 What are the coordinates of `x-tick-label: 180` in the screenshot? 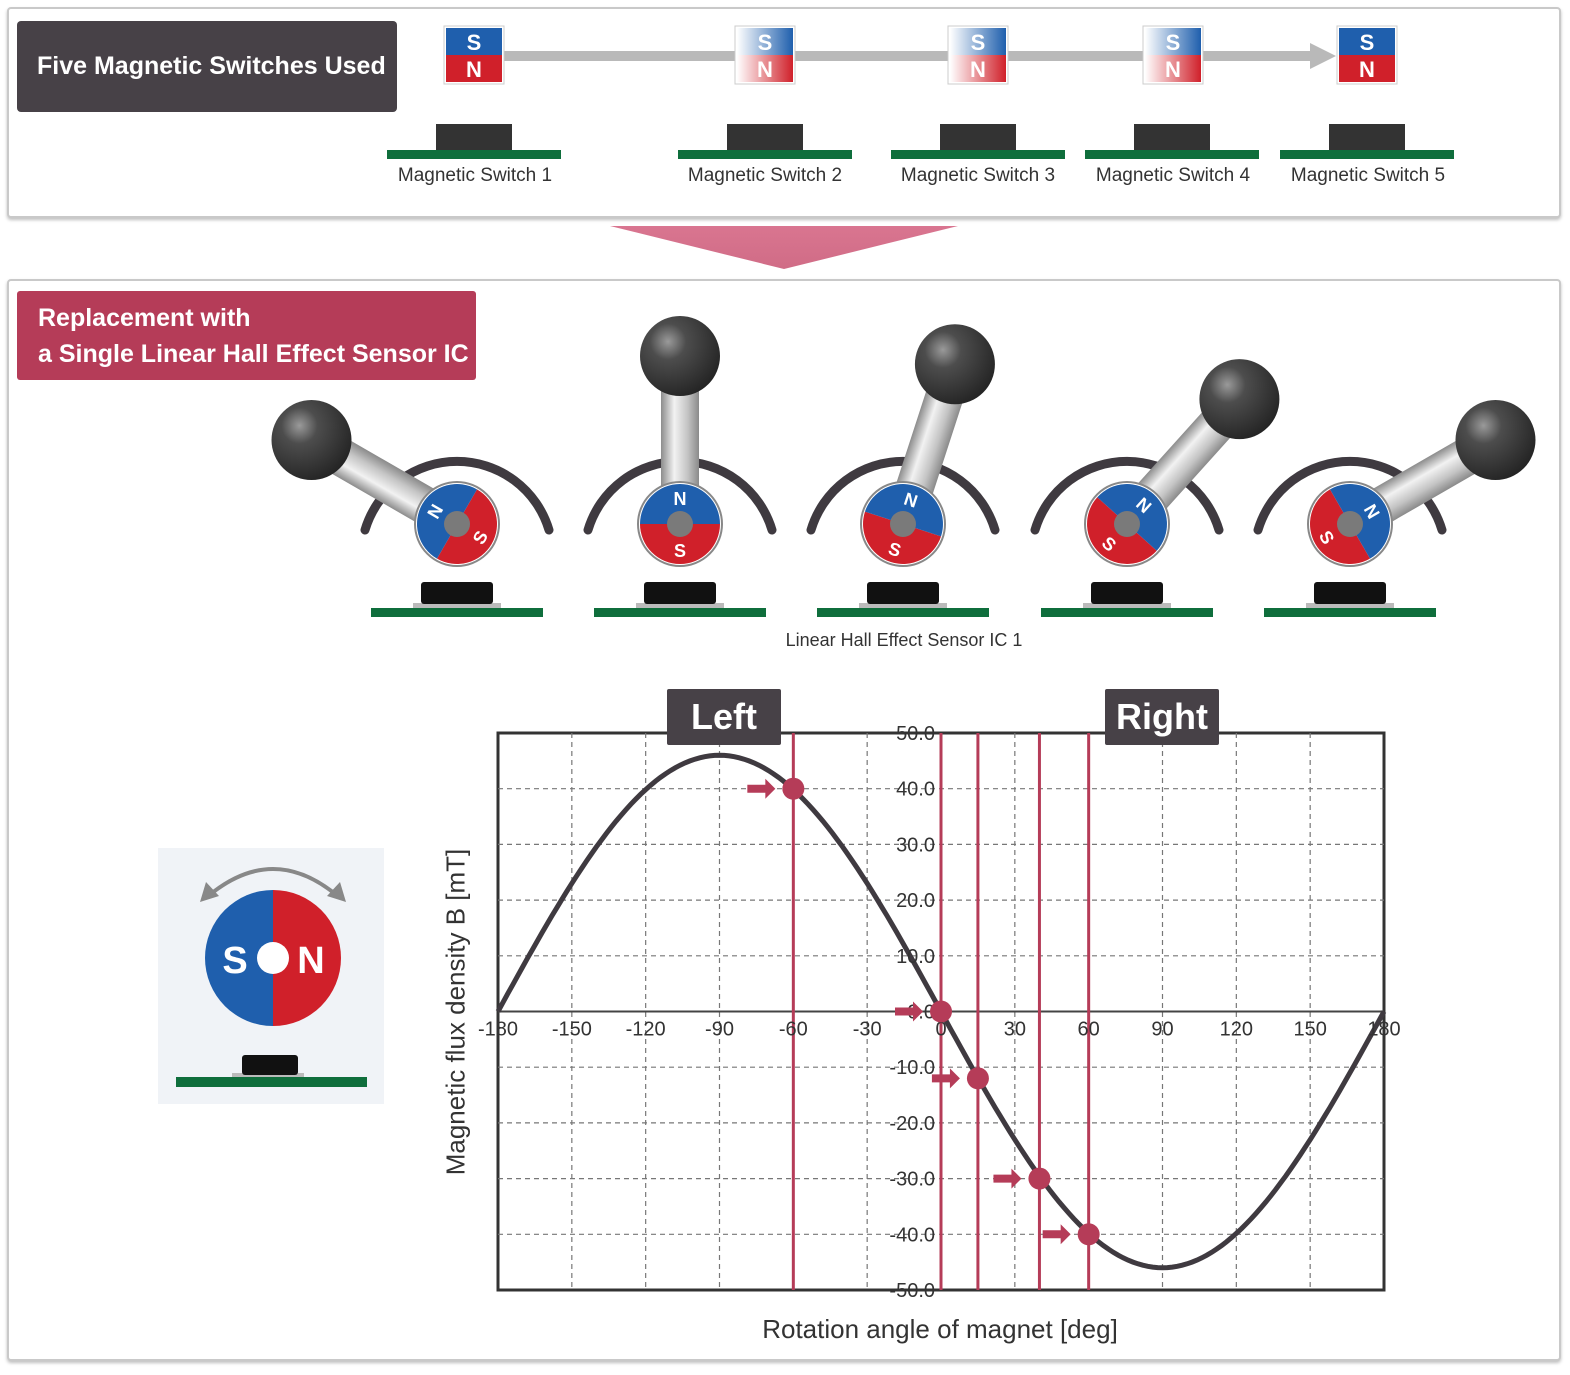 It's located at (1383, 1030).